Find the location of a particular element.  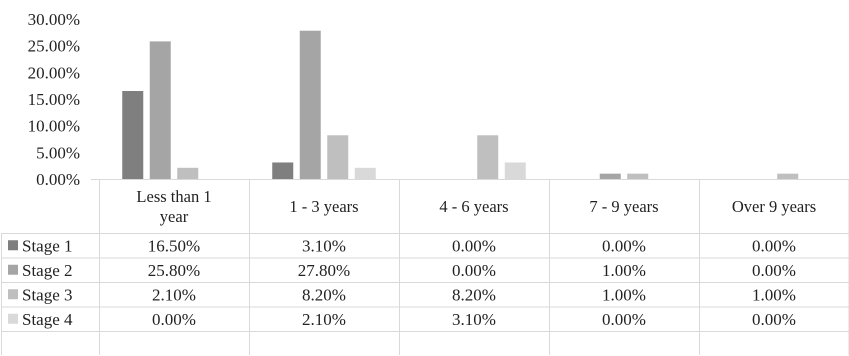

category-label: 4 - 6 years is located at coordinates (473, 206).